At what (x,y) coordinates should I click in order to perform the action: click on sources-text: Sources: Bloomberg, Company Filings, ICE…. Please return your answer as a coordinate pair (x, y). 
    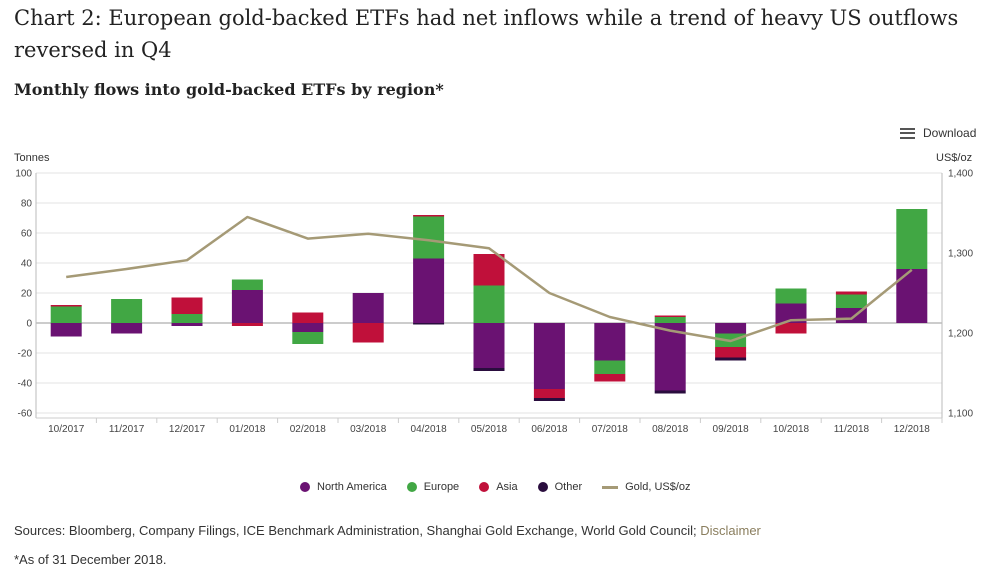
    Looking at the image, I should click on (387, 530).